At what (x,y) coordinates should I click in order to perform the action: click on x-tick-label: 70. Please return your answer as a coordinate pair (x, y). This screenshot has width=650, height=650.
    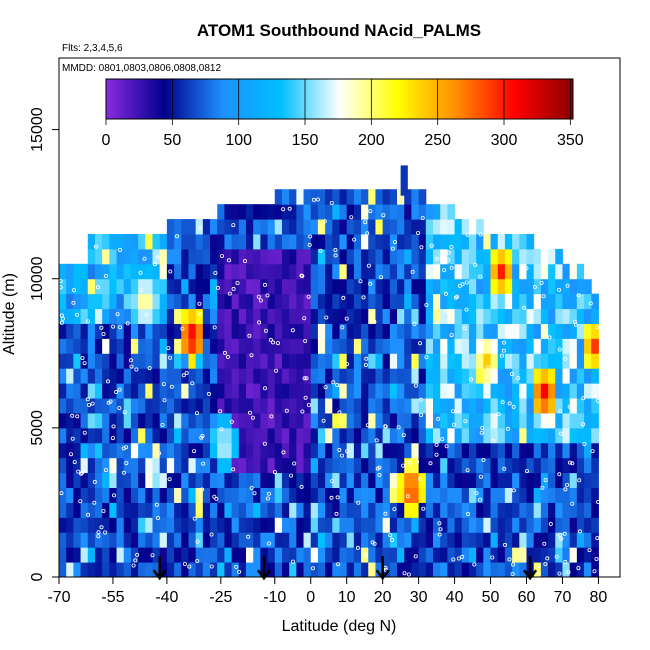
    Looking at the image, I should click on (563, 597).